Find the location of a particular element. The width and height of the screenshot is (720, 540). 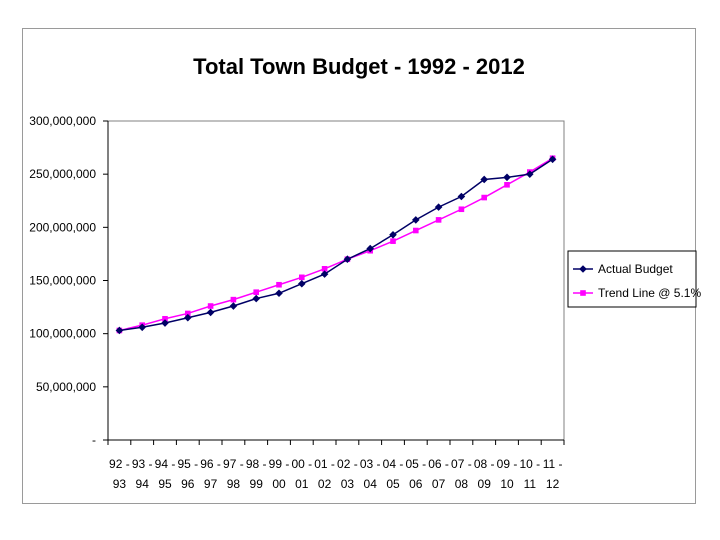

x-tick-label-bottom: 04 is located at coordinates (371, 484).